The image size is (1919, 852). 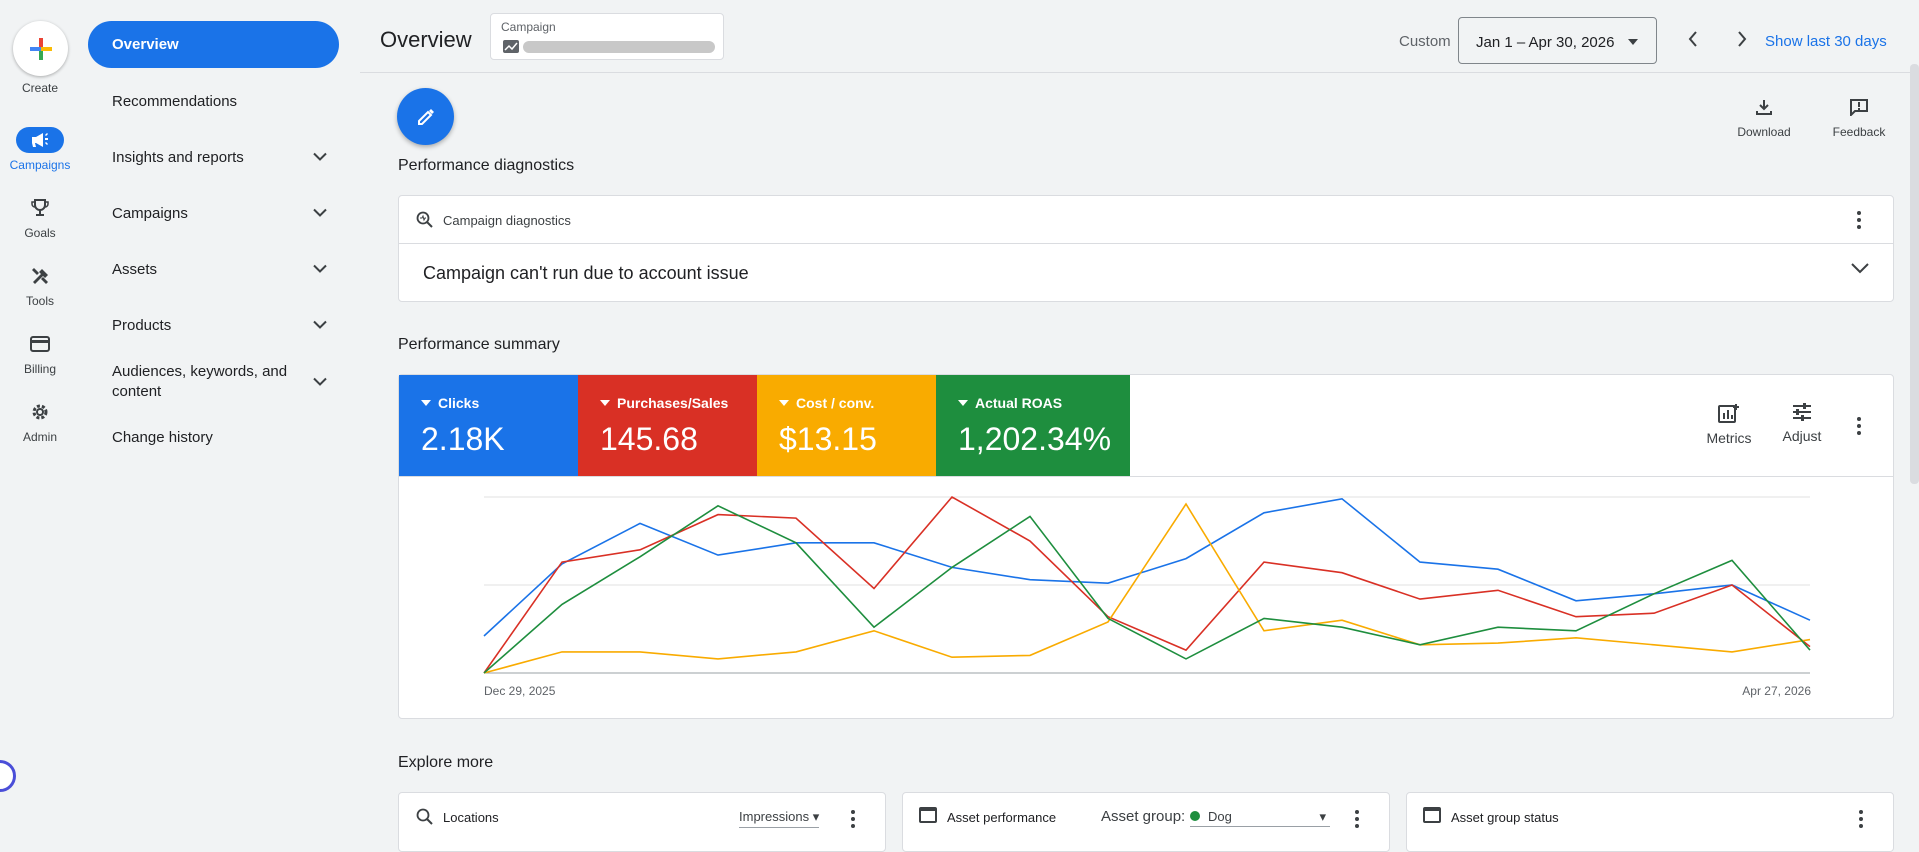 I want to click on chart-icon, so click(x=511, y=46).